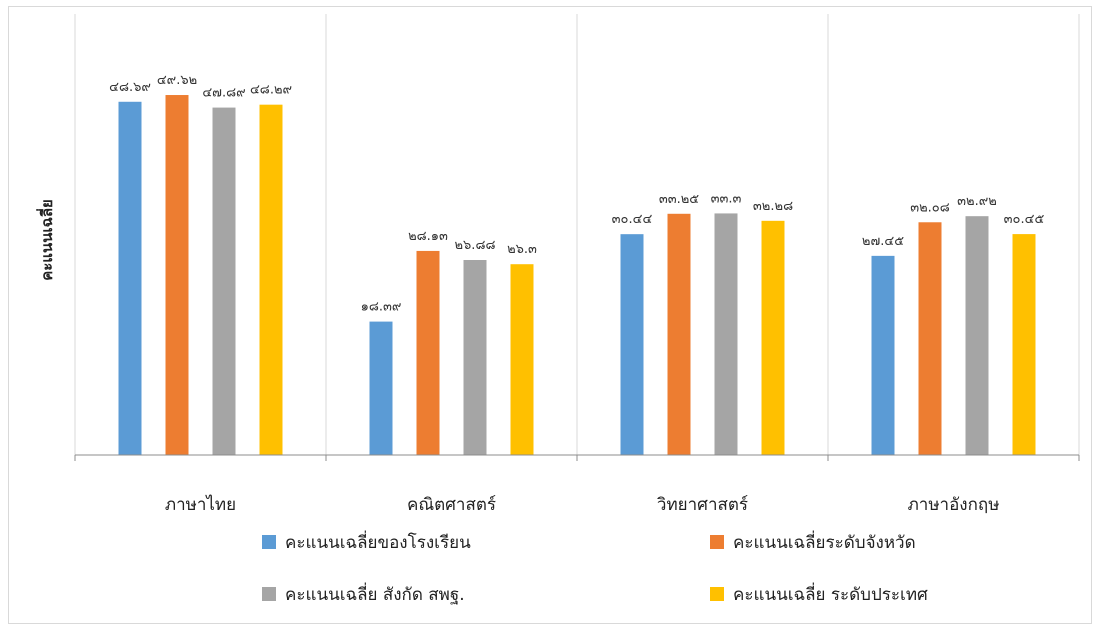 The width and height of the screenshot is (1098, 629). What do you see at coordinates (428, 236) in the screenshot?
I see `data-label: ๒๘.๑๓` at bounding box center [428, 236].